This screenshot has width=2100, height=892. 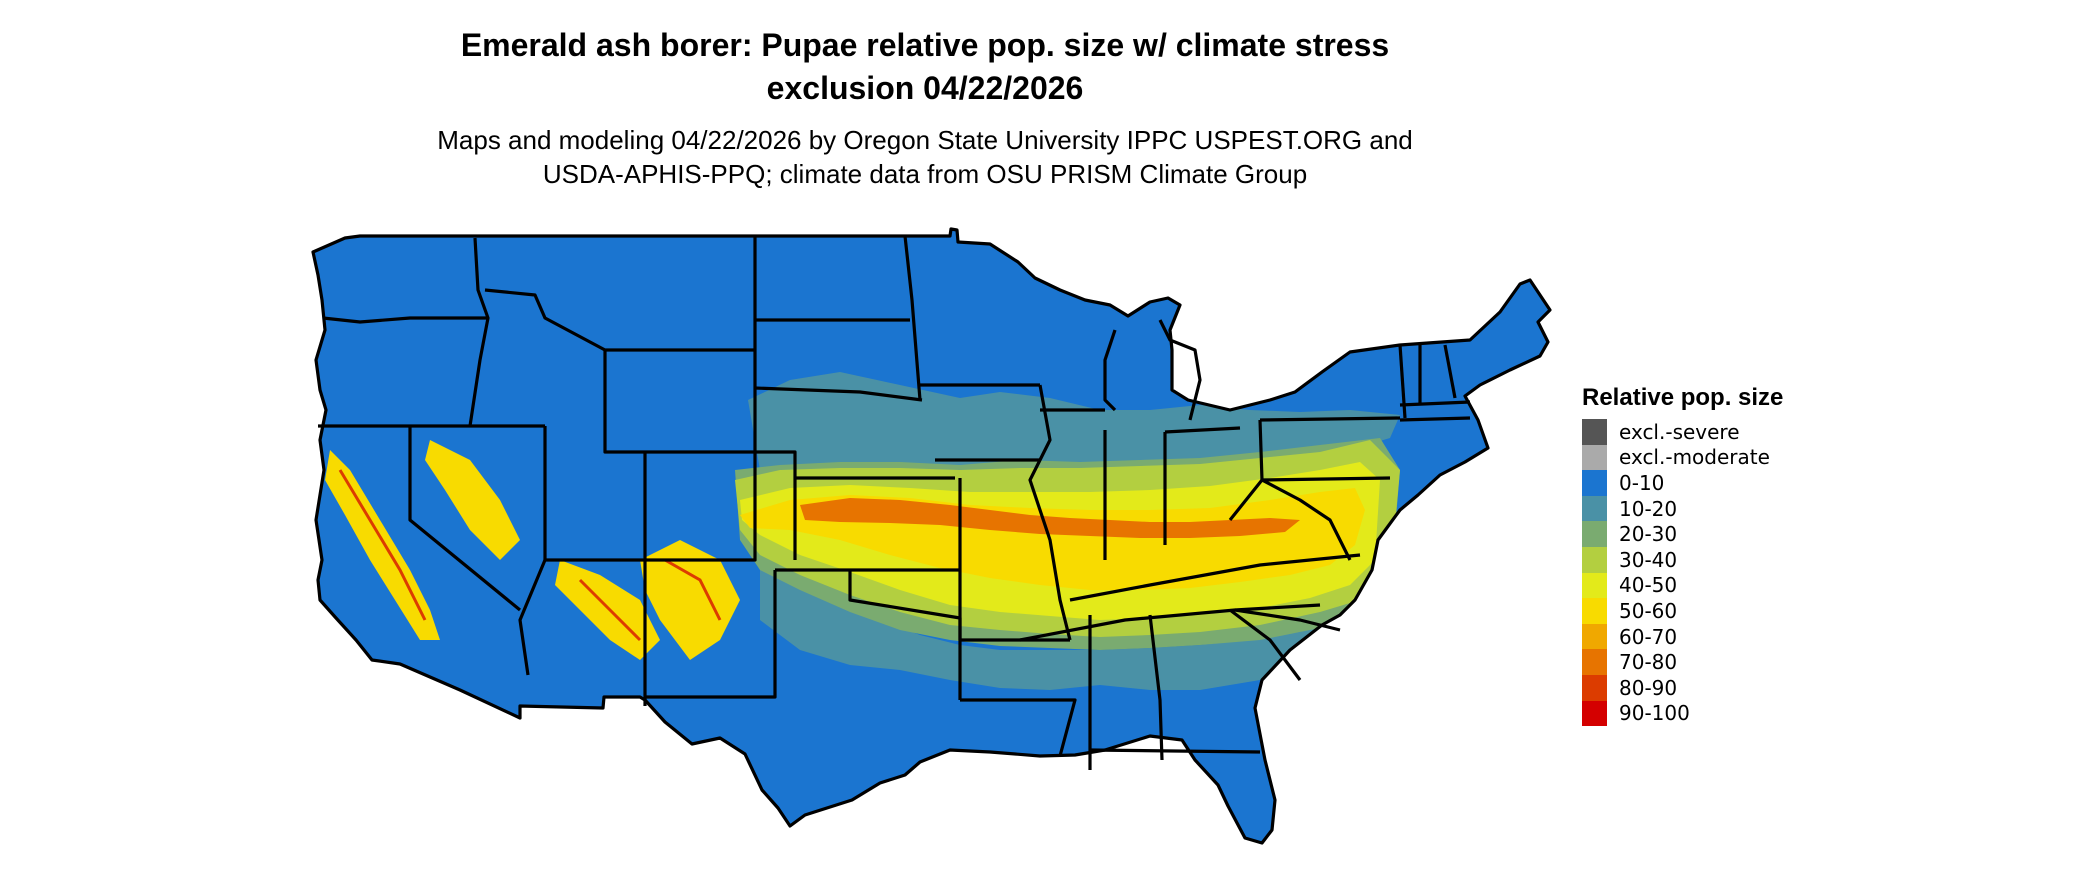 What do you see at coordinates (1648, 534) in the screenshot?
I see `legend-label: 20-30` at bounding box center [1648, 534].